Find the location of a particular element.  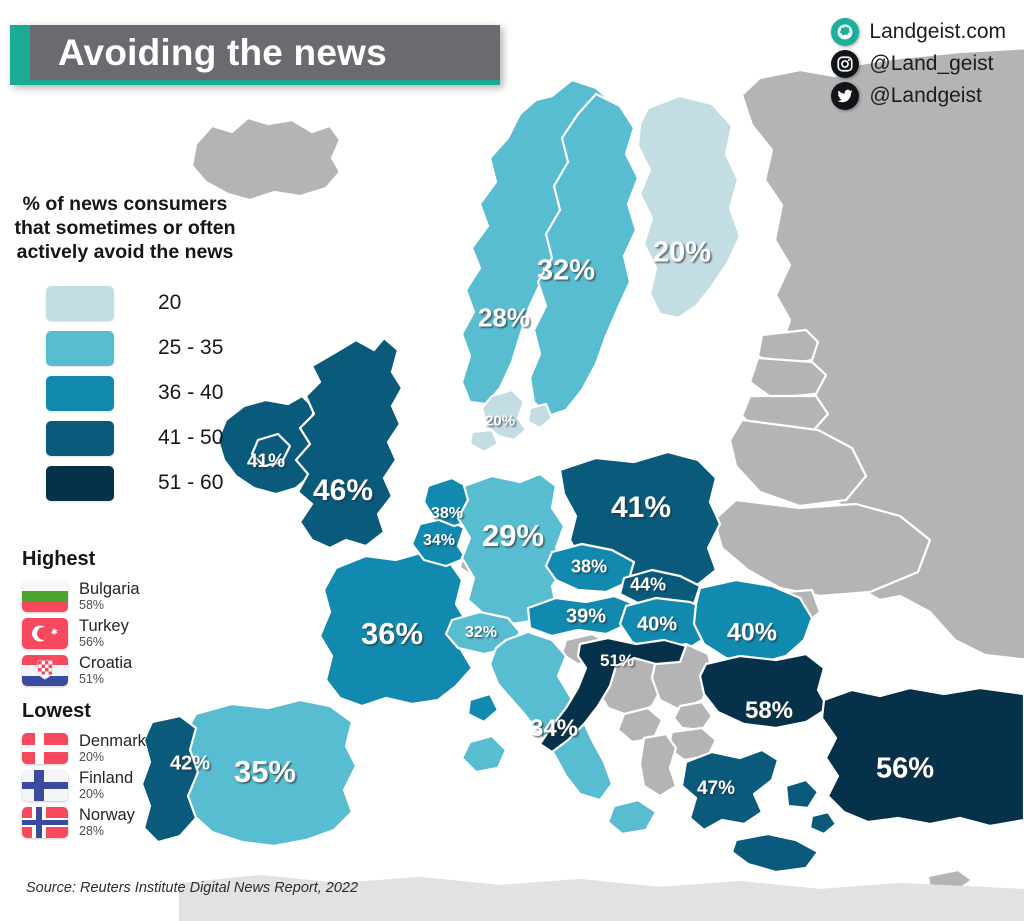

brand-label-website: Landgeist.com is located at coordinates (937, 31).